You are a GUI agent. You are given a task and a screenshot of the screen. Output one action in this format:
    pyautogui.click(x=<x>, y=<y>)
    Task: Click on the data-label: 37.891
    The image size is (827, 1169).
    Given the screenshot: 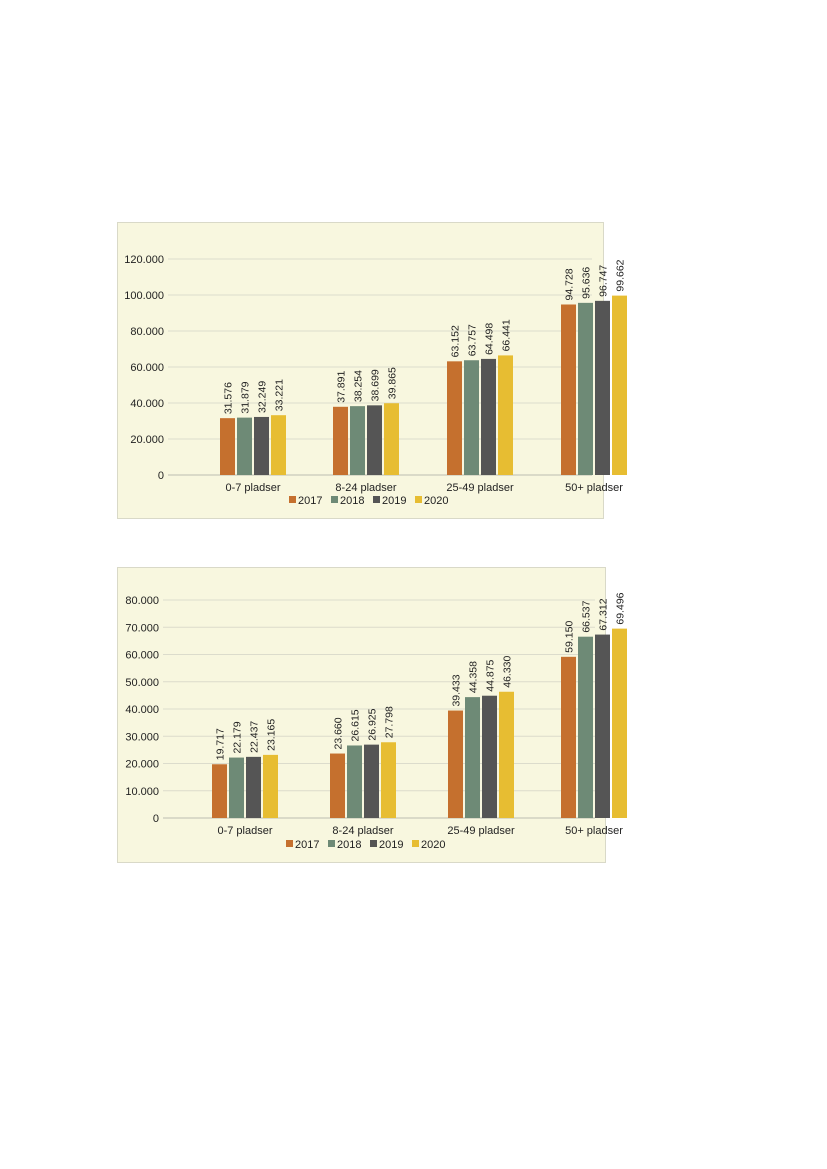 What is the action you would take?
    pyautogui.click(x=342, y=387)
    